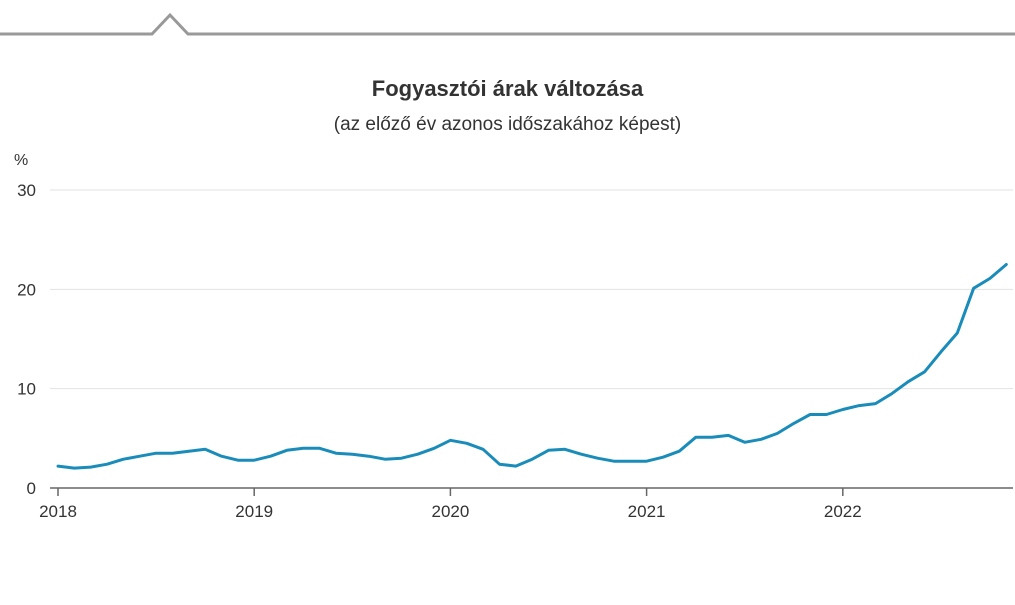  What do you see at coordinates (21, 160) in the screenshot?
I see `y-axis-unit-label: %` at bounding box center [21, 160].